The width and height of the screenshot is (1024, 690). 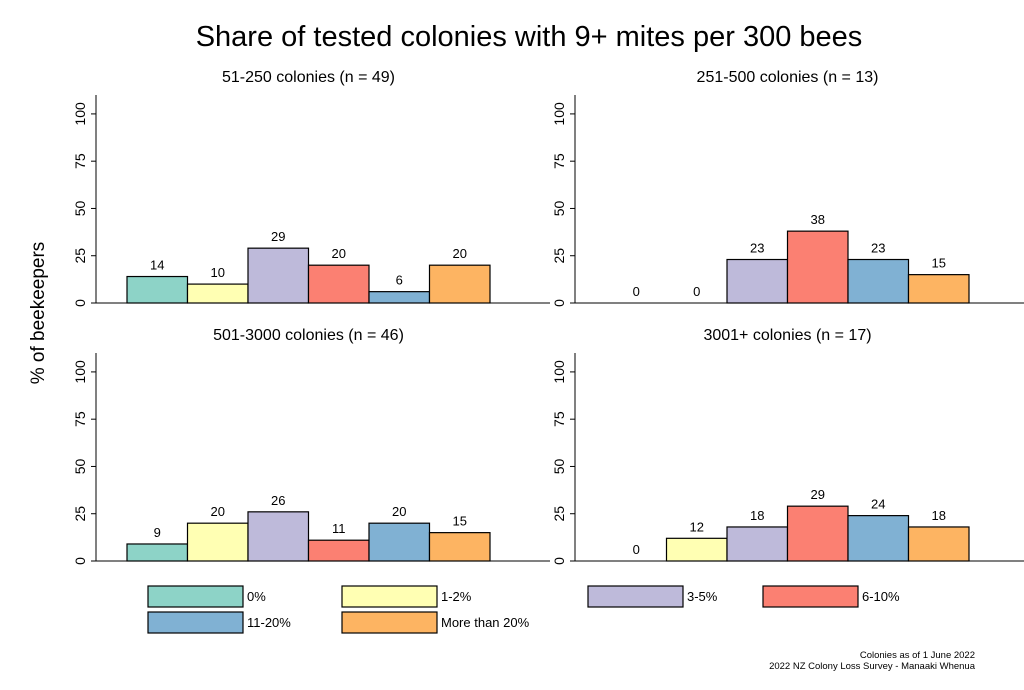 I want to click on legend-label: More than 20%, so click(x=485, y=622).